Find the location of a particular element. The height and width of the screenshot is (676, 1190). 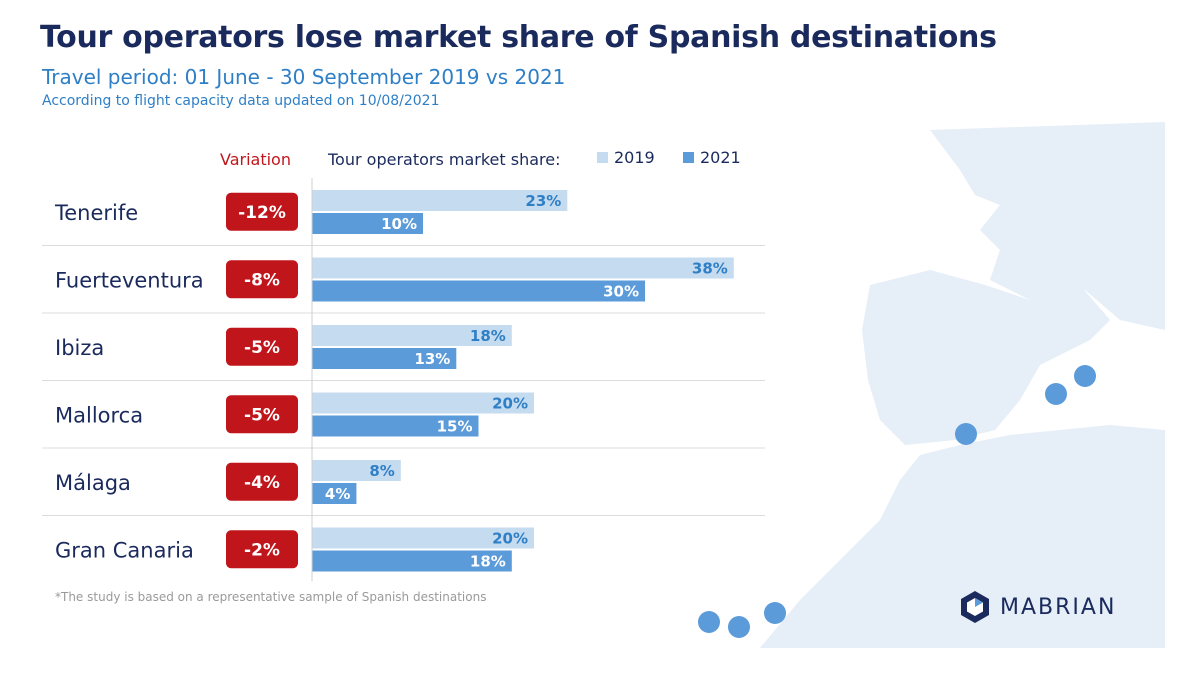

map-land-north is located at coordinates (1047, 226).